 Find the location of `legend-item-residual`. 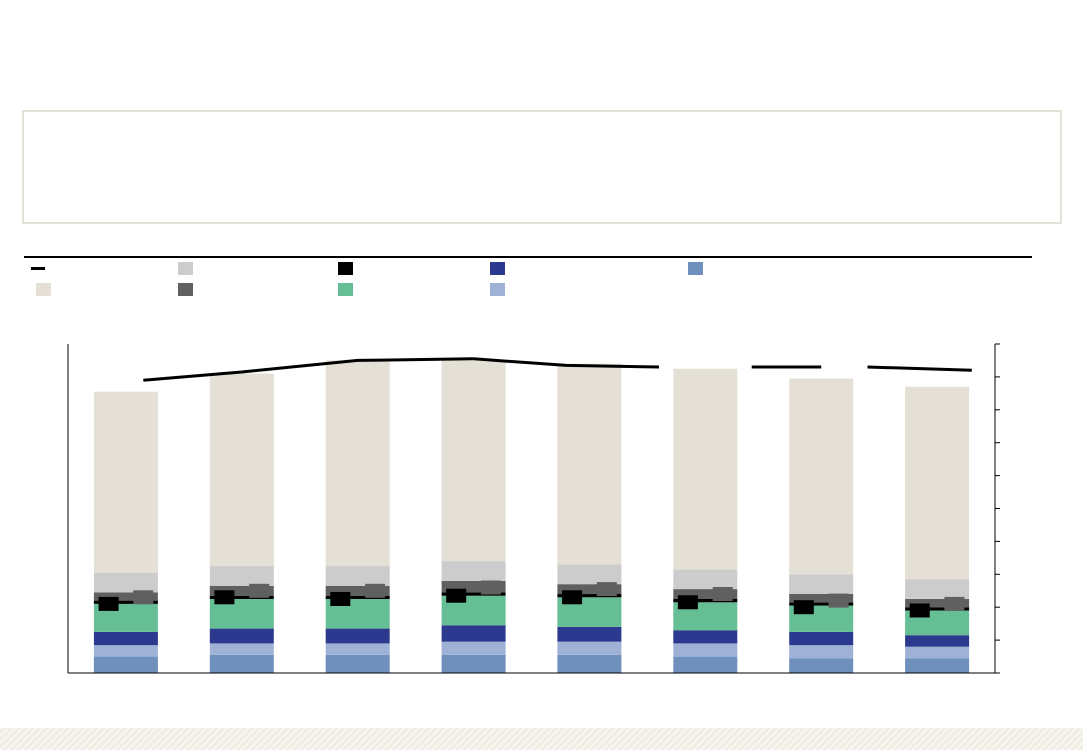

legend-item-residual is located at coordinates (46, 289).